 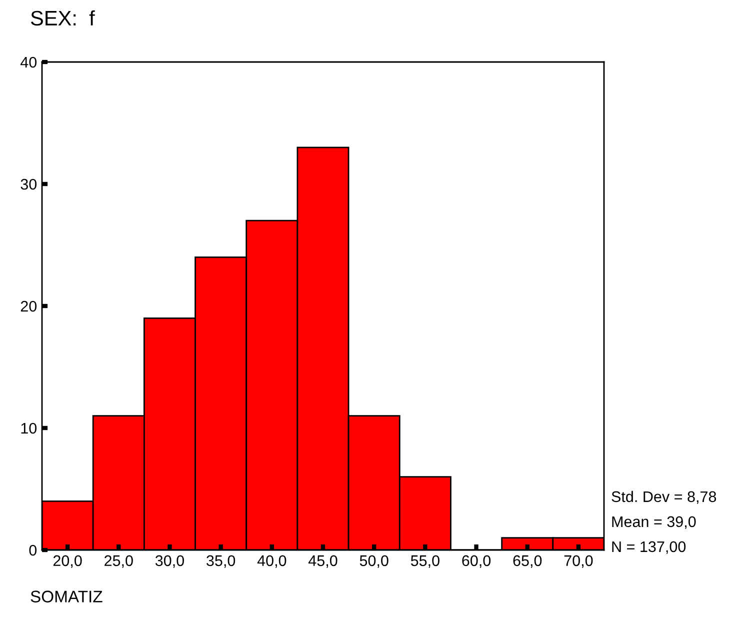 I want to click on x-tick-label: 20,0, so click(x=67, y=561).